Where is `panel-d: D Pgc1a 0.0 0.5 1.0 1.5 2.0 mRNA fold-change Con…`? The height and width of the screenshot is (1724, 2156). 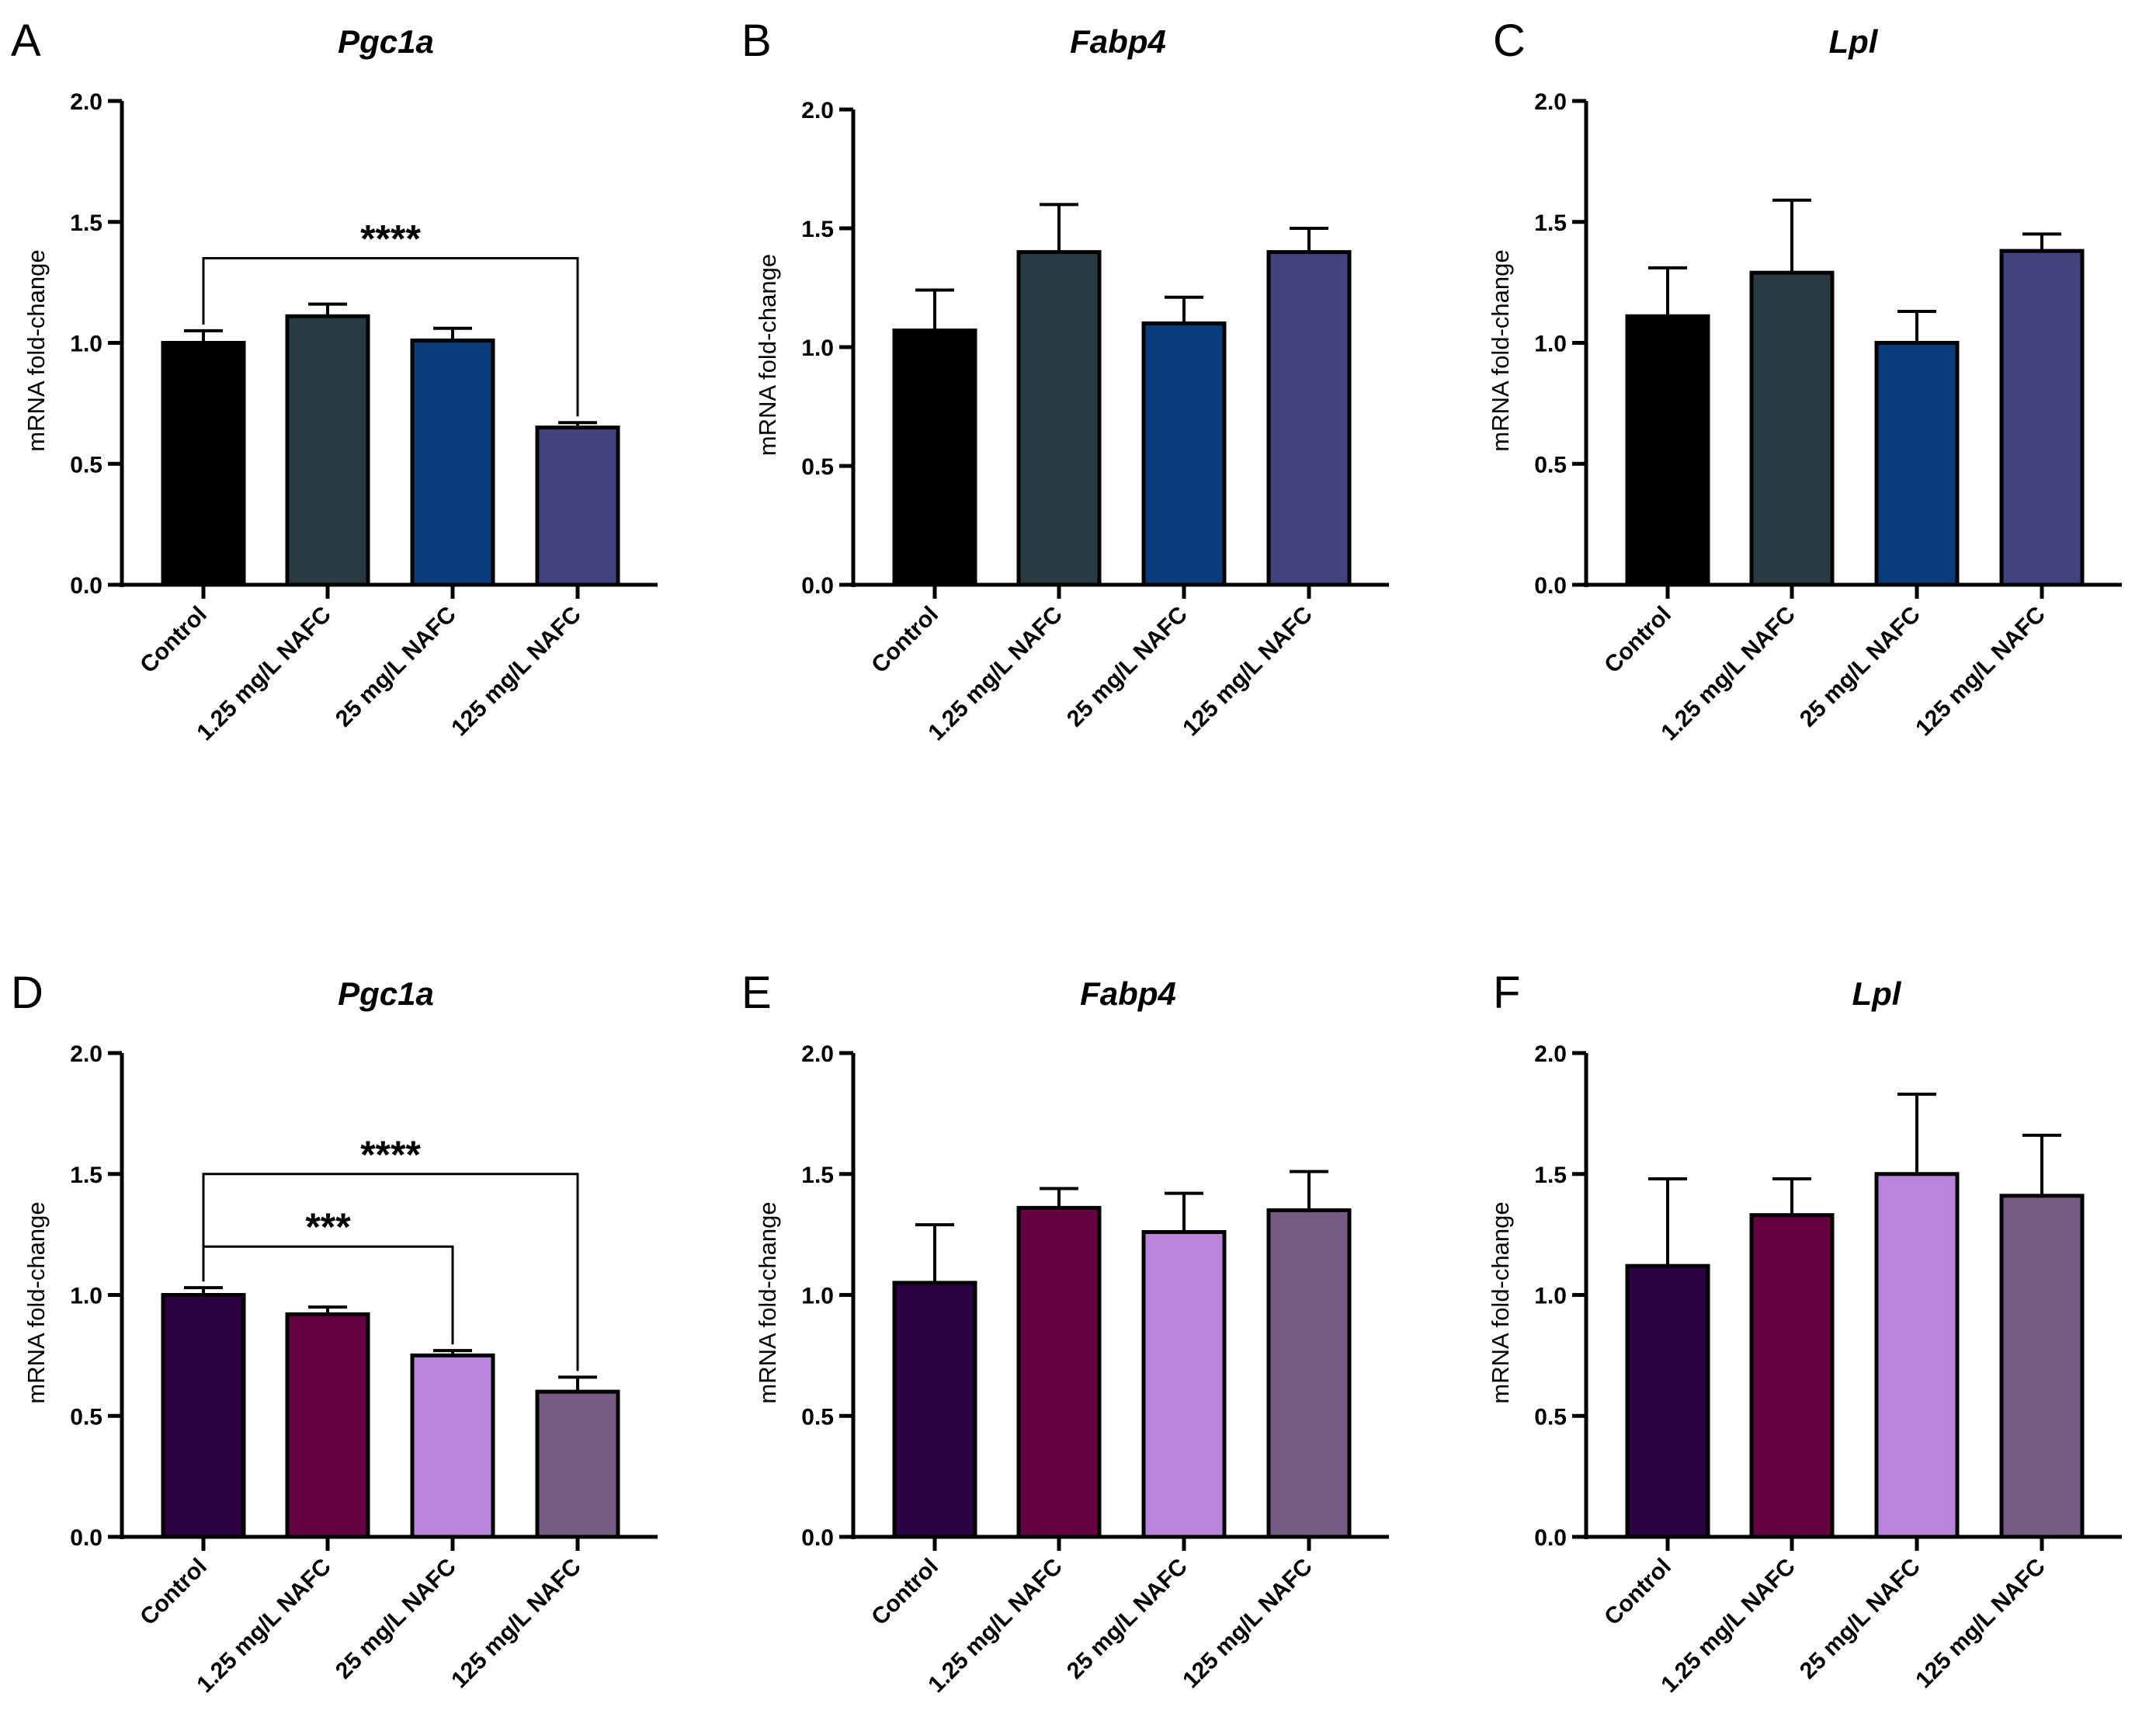
panel-d: D Pgc1a 0.0 0.5 1.0 1.5 2.0 mRNA fold-change Con… is located at coordinates (335, 1333).